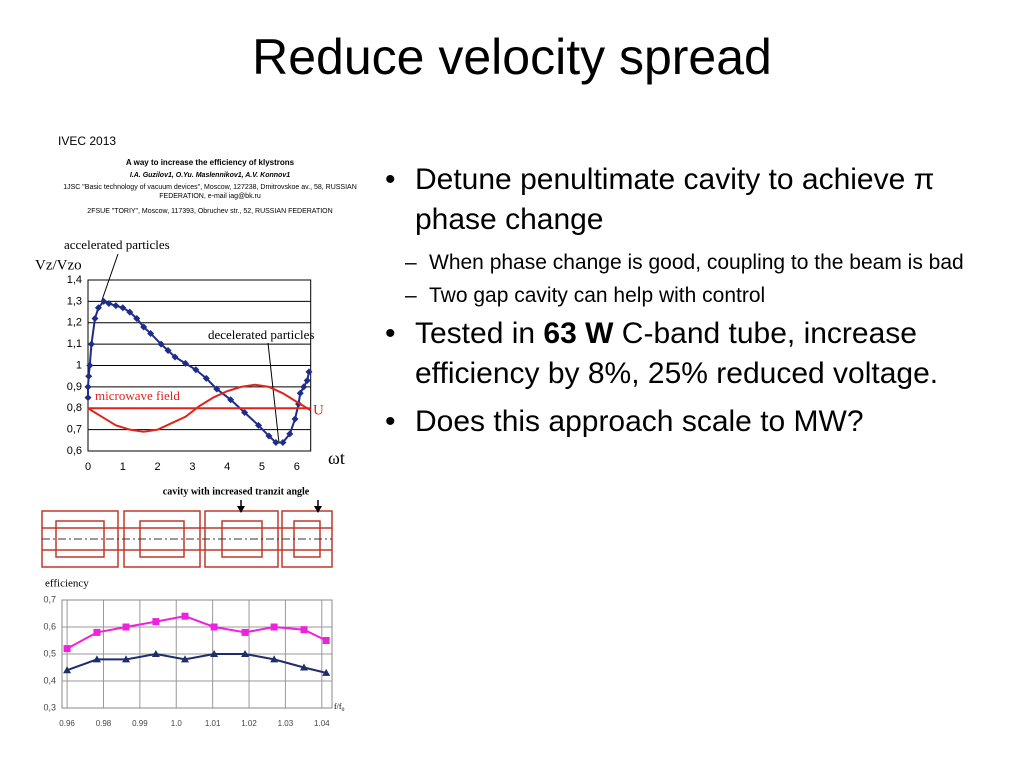 The height and width of the screenshot is (768, 1024). Describe the element at coordinates (88, 467) in the screenshot. I see `x-tick-label: 0` at that location.